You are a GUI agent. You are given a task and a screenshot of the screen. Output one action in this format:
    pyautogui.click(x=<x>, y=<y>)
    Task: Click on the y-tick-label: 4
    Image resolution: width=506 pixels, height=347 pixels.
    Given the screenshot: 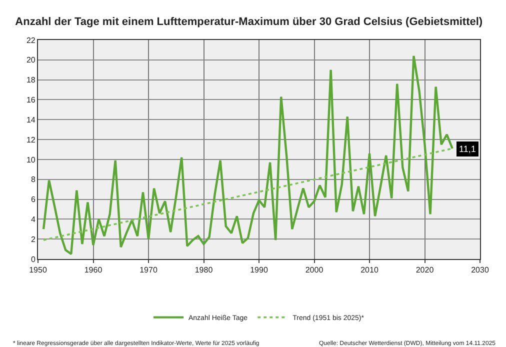 What is the action you would take?
    pyautogui.click(x=33, y=219)
    